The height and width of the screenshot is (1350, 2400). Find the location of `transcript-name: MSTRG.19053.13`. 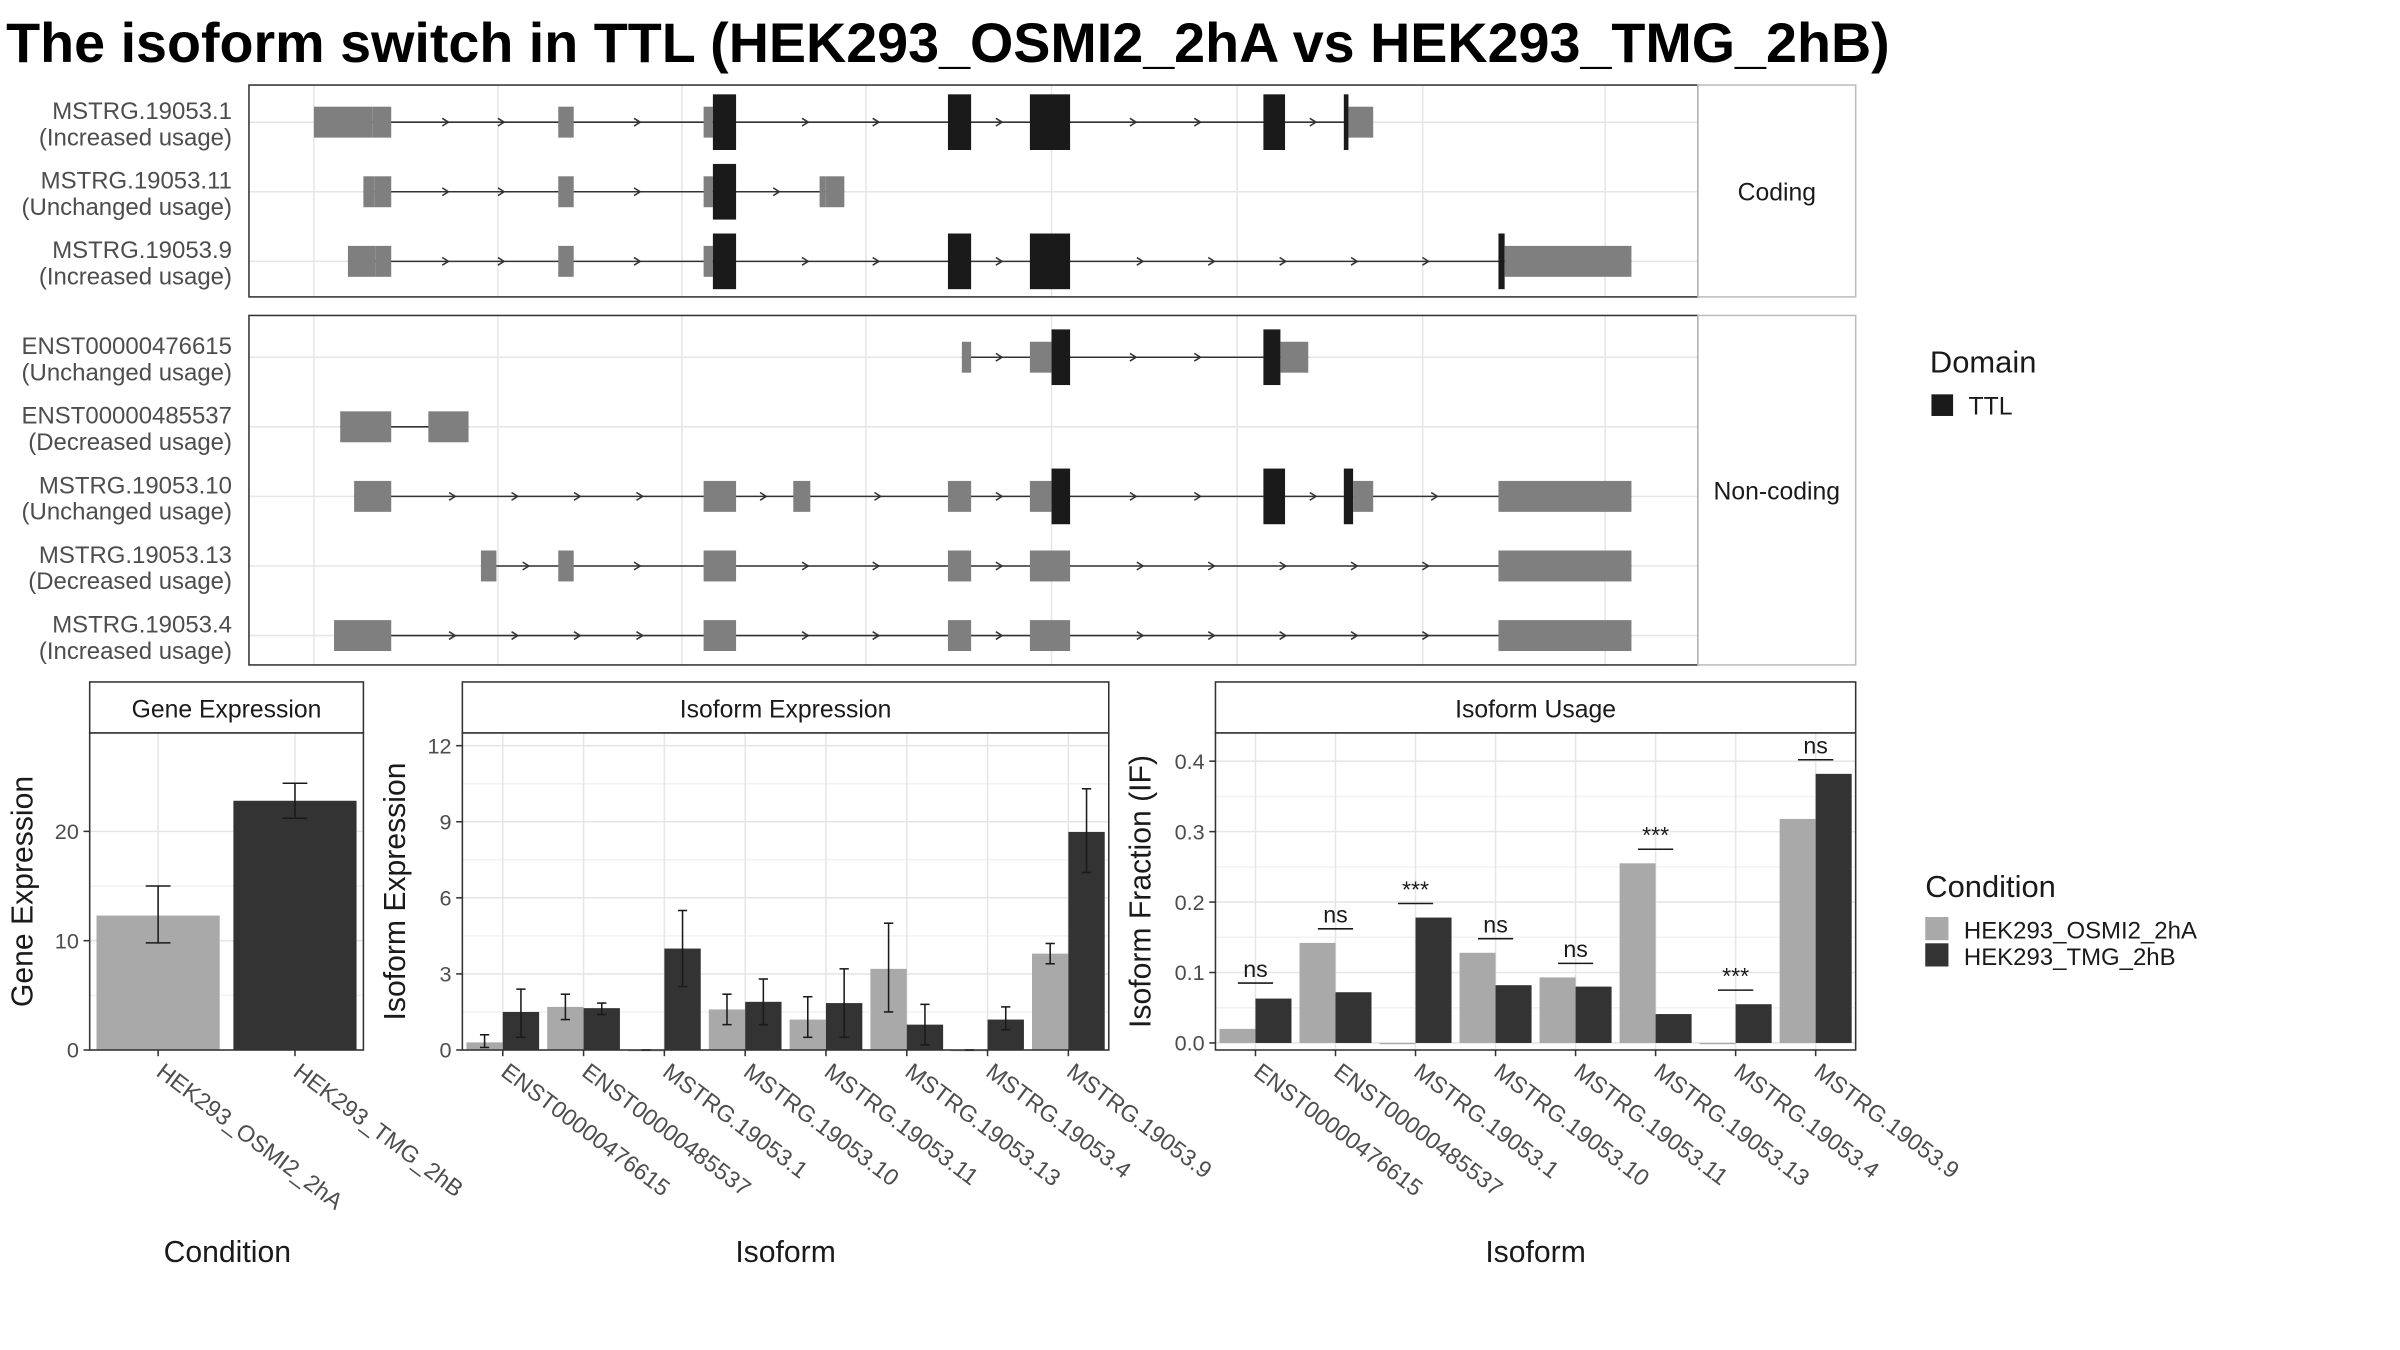

transcript-name: MSTRG.19053.13 is located at coordinates (135, 555).